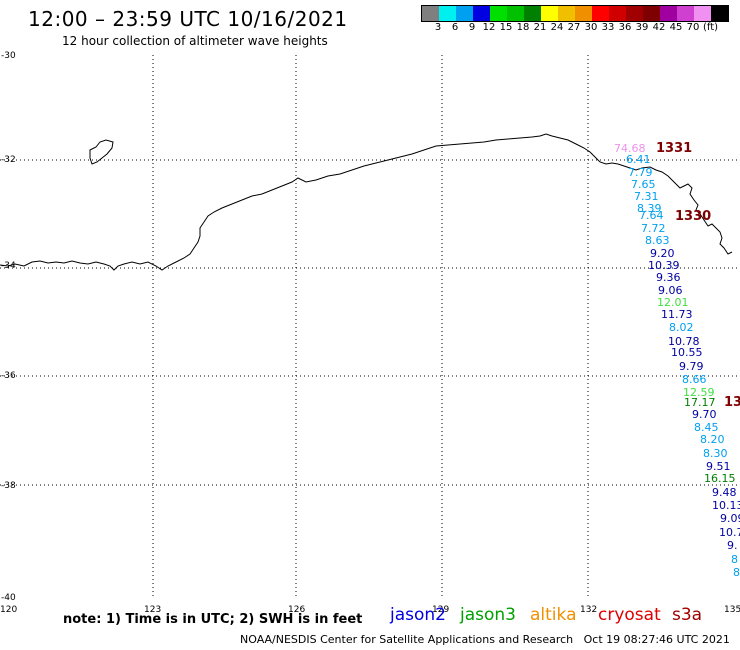 This screenshot has height=650, width=740. Describe the element at coordinates (673, 302) in the screenshot. I see `wave-height-label: 12.01` at that location.